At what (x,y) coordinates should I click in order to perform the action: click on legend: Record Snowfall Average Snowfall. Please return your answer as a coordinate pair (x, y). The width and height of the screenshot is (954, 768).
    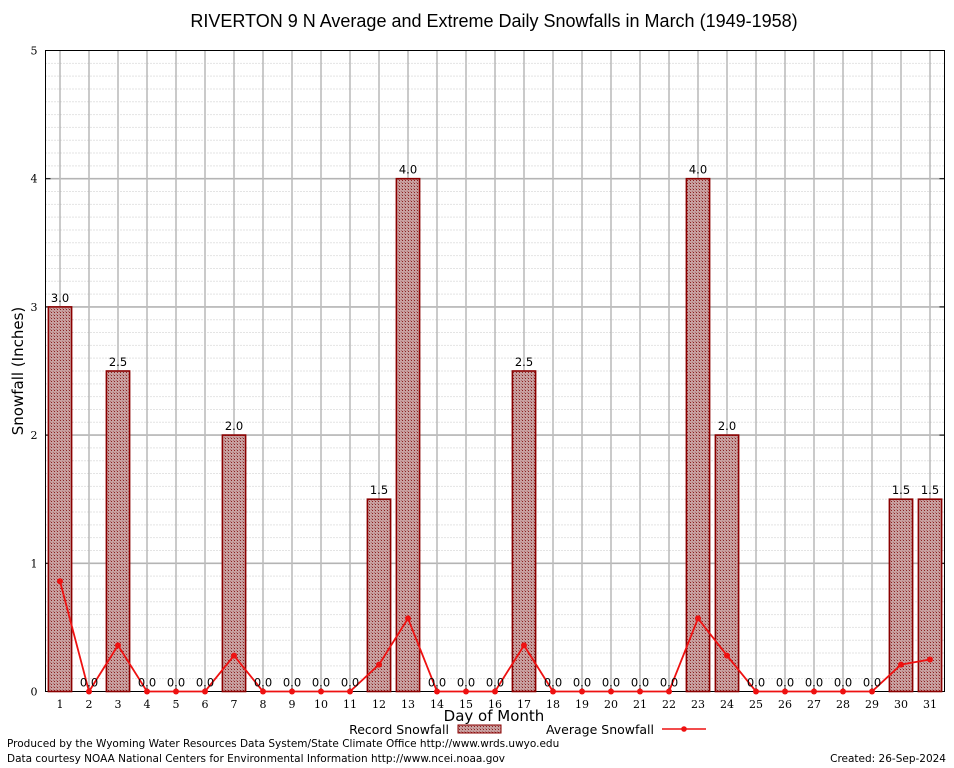
    Looking at the image, I should click on (527, 729).